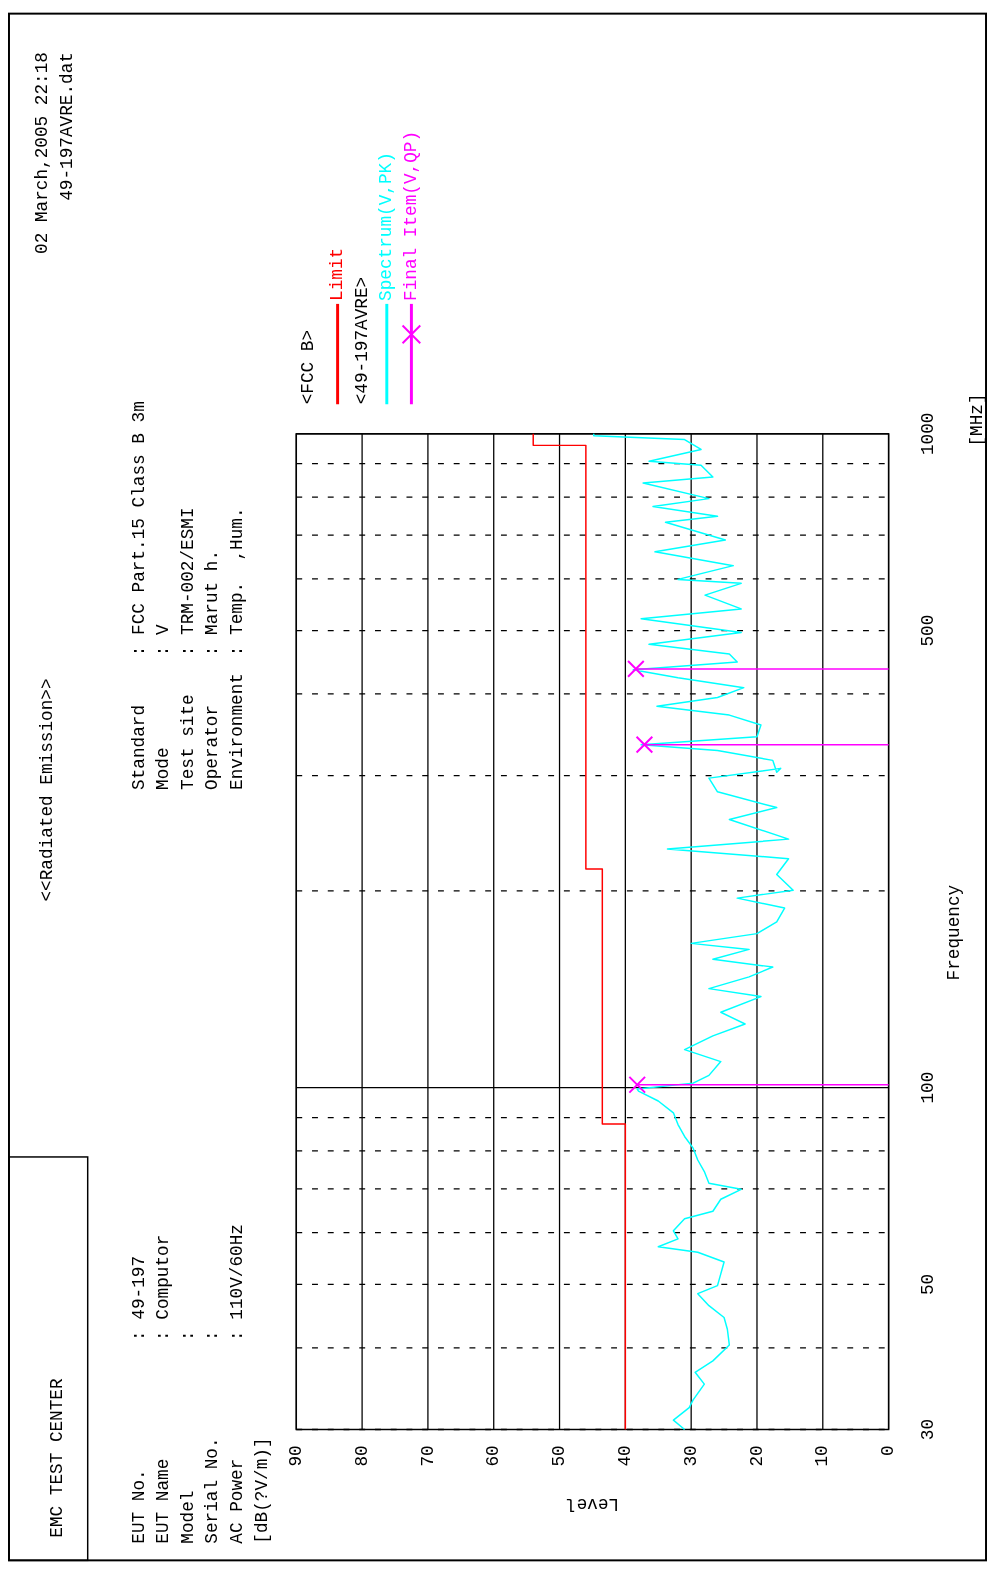  I want to click on text: EMC TEST CENTER, so click(56, 1458).